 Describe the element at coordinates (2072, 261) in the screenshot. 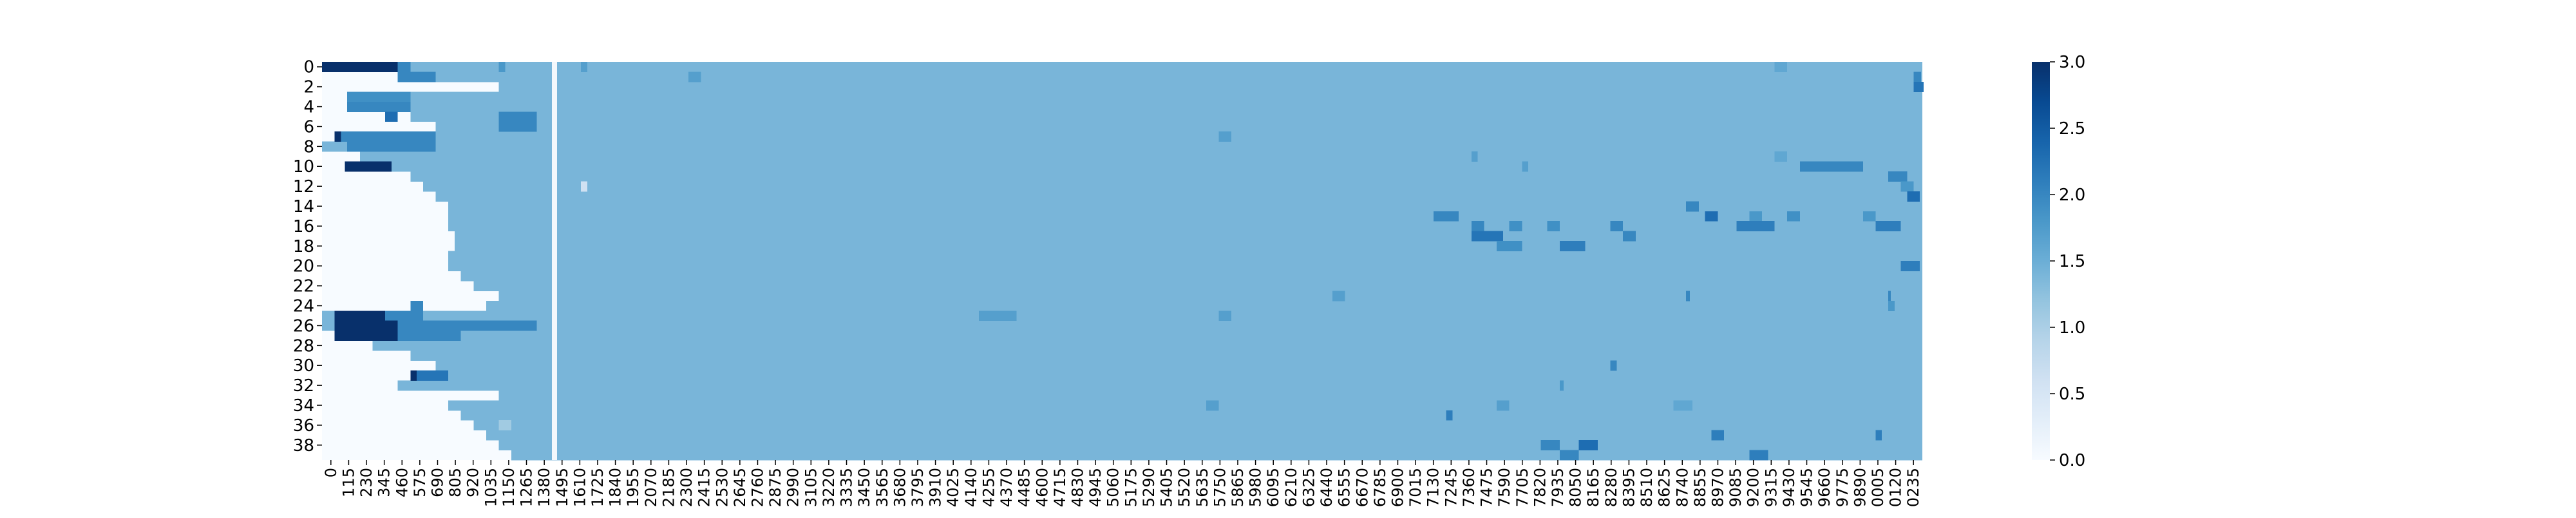

I see `colorbar-tick-label: 1.5` at that location.